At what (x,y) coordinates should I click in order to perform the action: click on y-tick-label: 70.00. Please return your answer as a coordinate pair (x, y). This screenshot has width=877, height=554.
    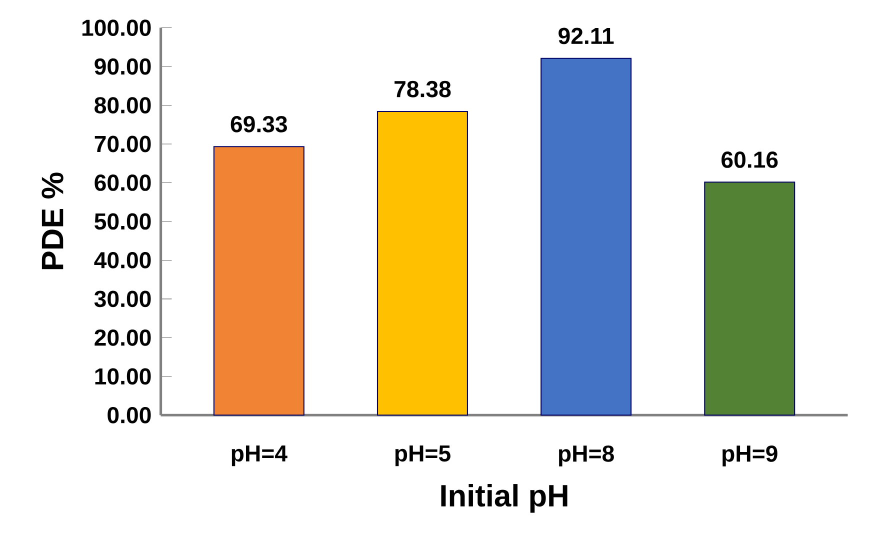
    Looking at the image, I should click on (122, 144).